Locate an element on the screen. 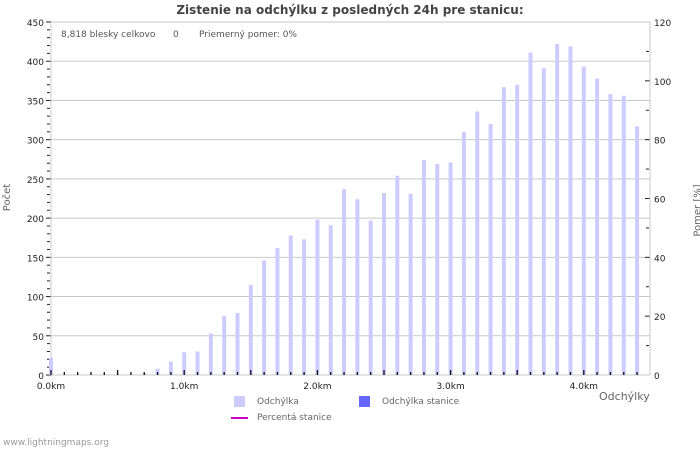 The image size is (700, 450). y2-tick-label: 80 is located at coordinates (660, 142).